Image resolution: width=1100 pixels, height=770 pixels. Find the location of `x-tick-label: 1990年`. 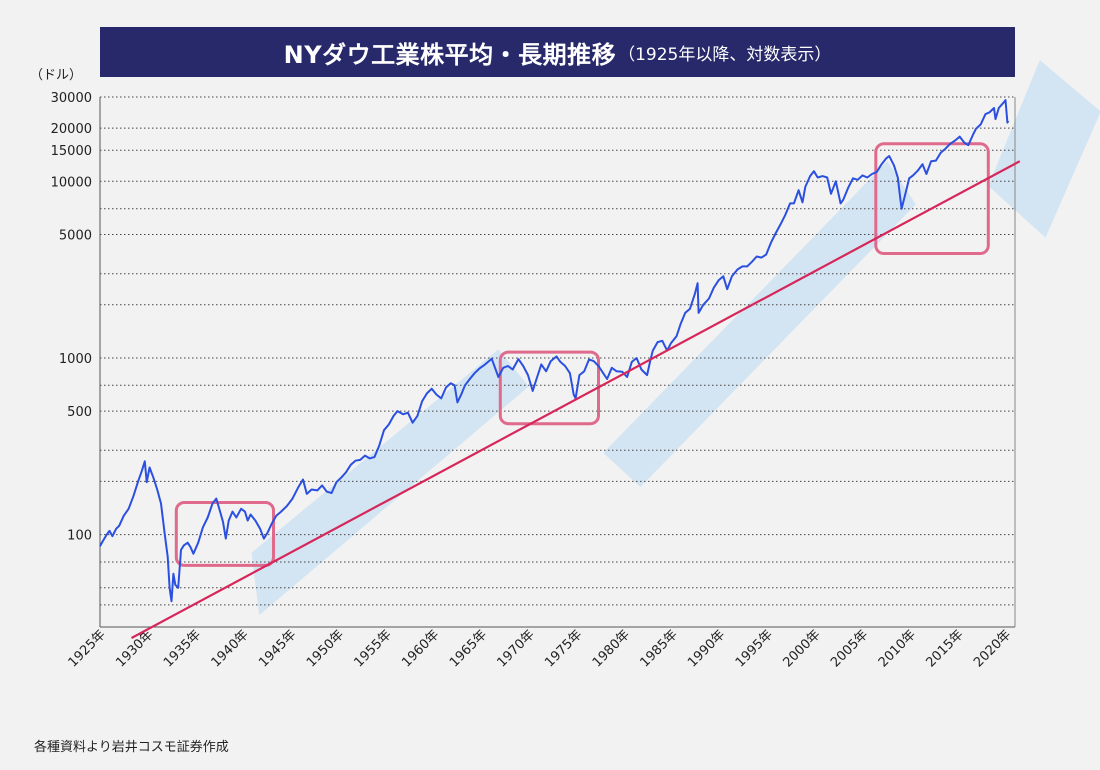

x-tick-label: 1990年 is located at coordinates (706, 648).